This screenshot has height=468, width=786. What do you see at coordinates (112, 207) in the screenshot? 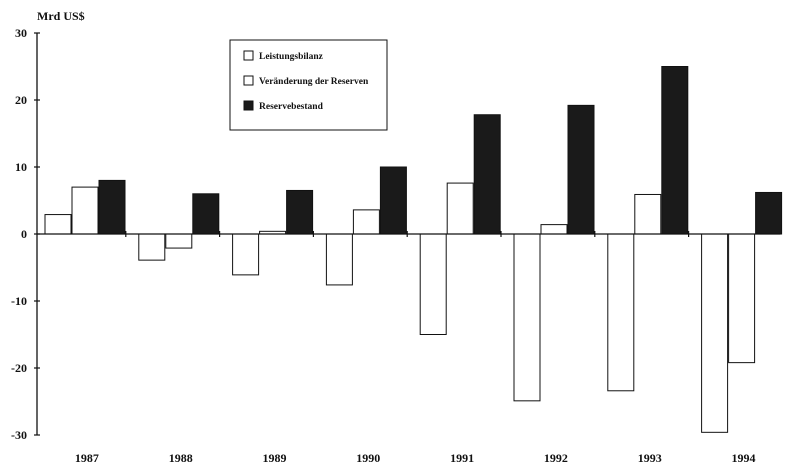
I see `bar-reservebestand-1987` at bounding box center [112, 207].